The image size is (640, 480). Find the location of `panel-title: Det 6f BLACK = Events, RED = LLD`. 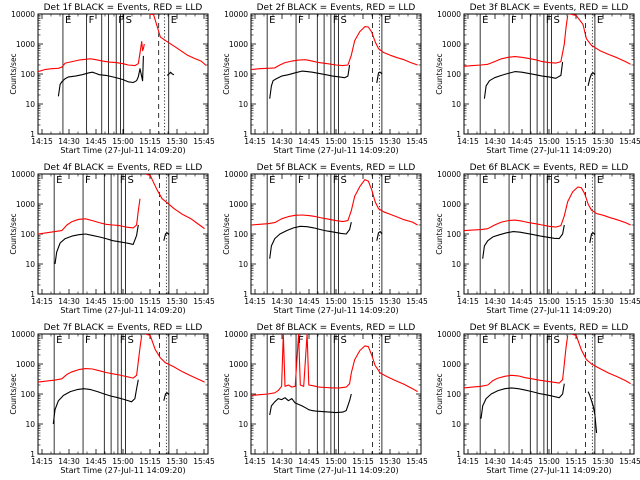

panel-title: Det 6f BLACK = Events, RED = LLD is located at coordinates (549, 168).